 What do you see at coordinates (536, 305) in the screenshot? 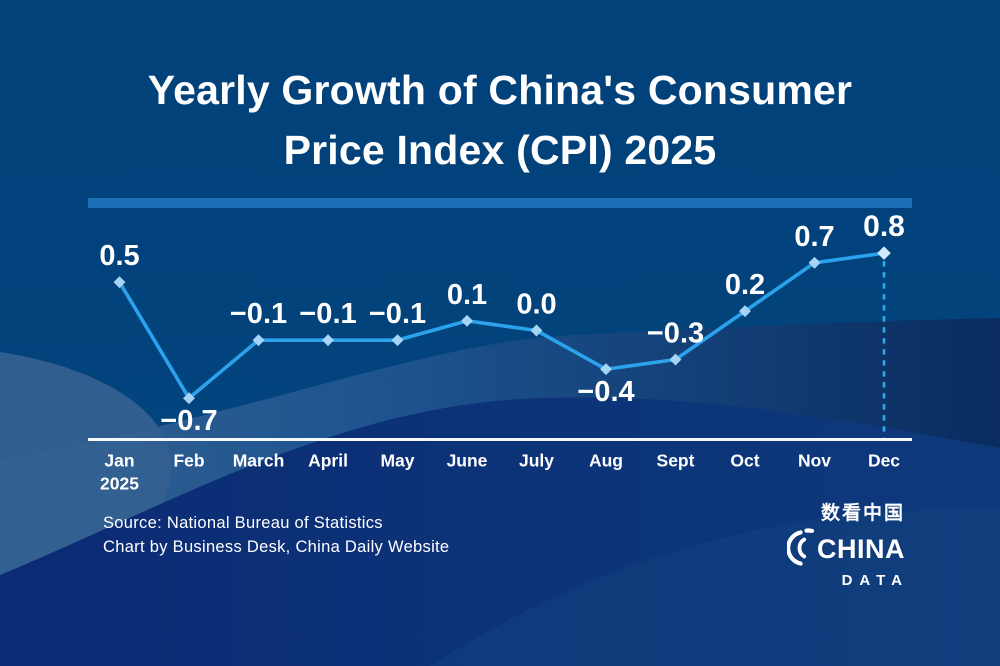
I see `data-point-label: 0.0` at bounding box center [536, 305].